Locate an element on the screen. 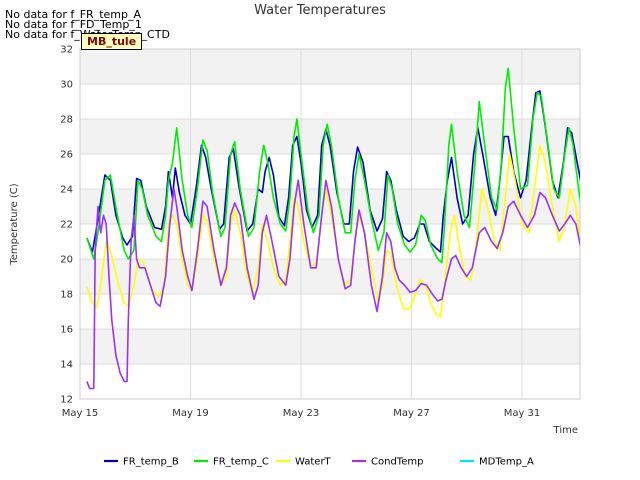 The height and width of the screenshot is (480, 640). chart-title: Water Temperatures is located at coordinates (320, 10).